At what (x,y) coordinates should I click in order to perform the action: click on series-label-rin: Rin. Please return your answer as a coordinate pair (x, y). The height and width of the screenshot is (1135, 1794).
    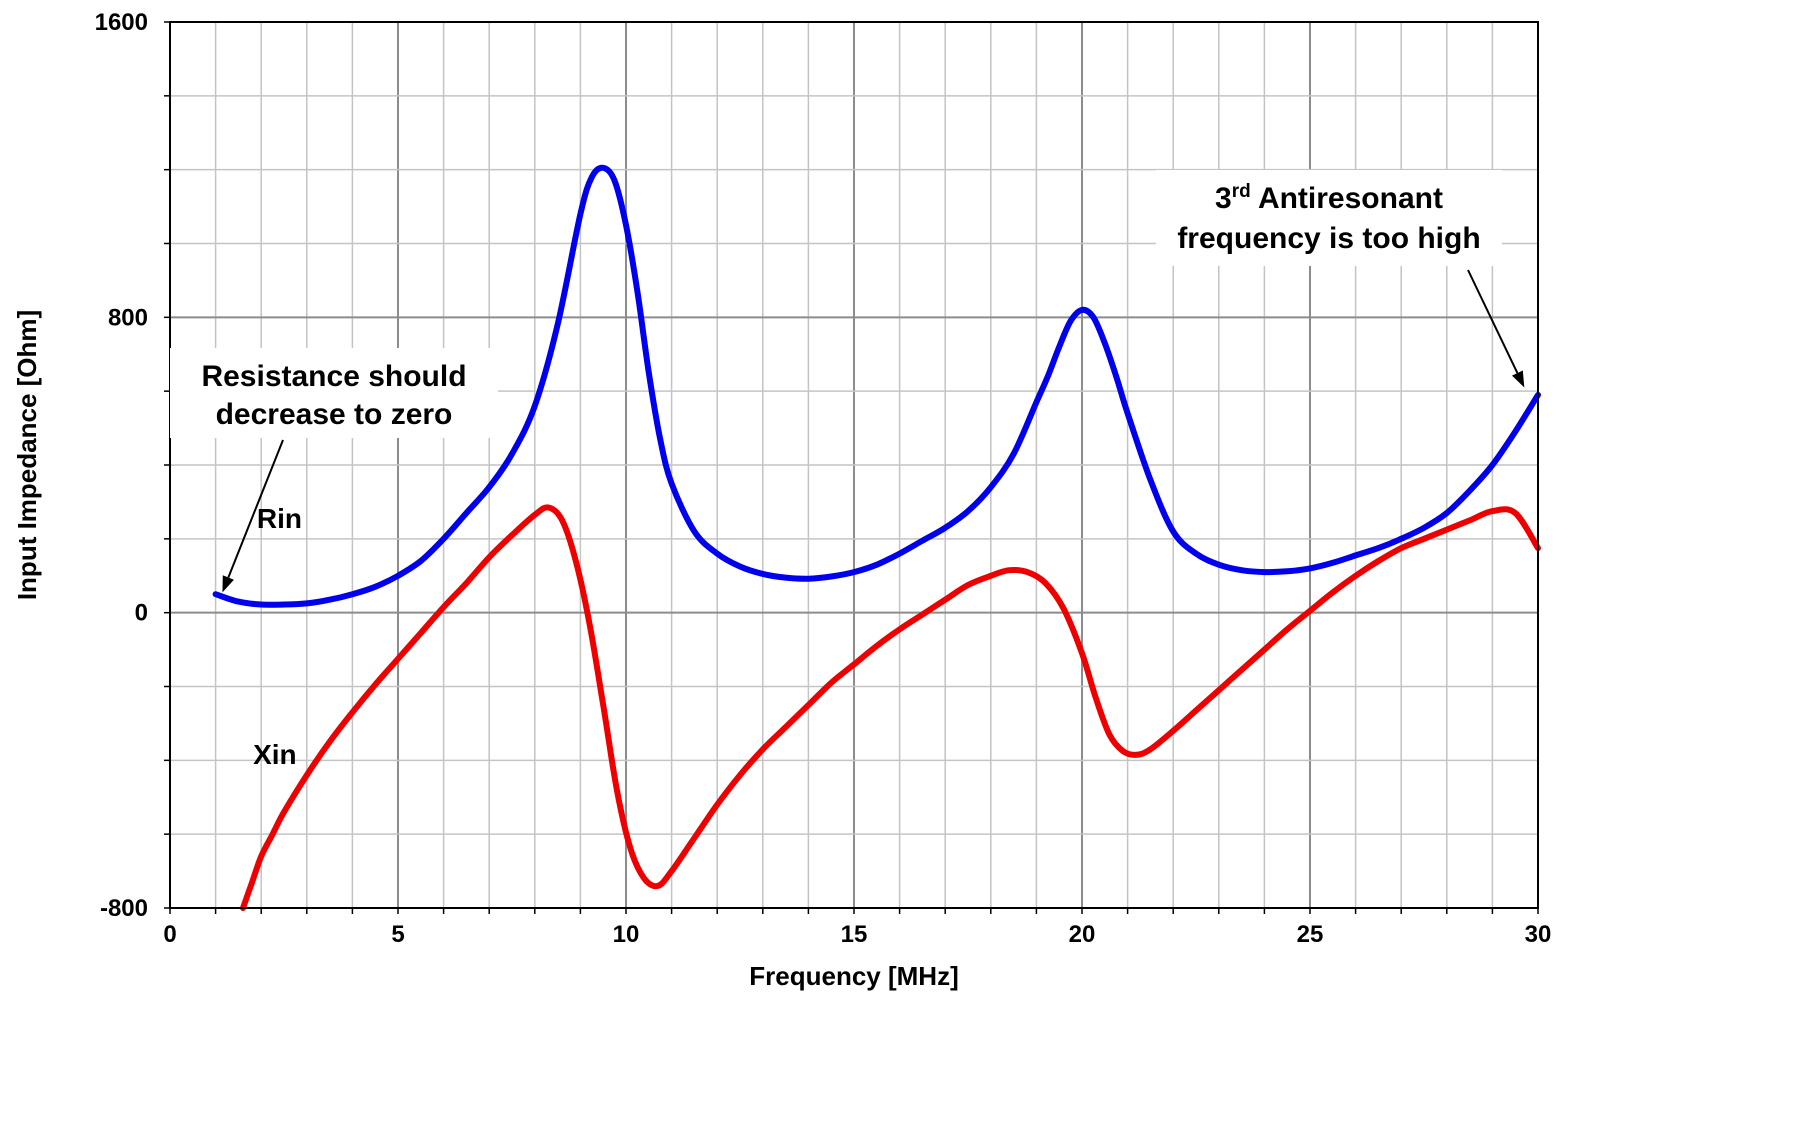
    Looking at the image, I should click on (279, 518).